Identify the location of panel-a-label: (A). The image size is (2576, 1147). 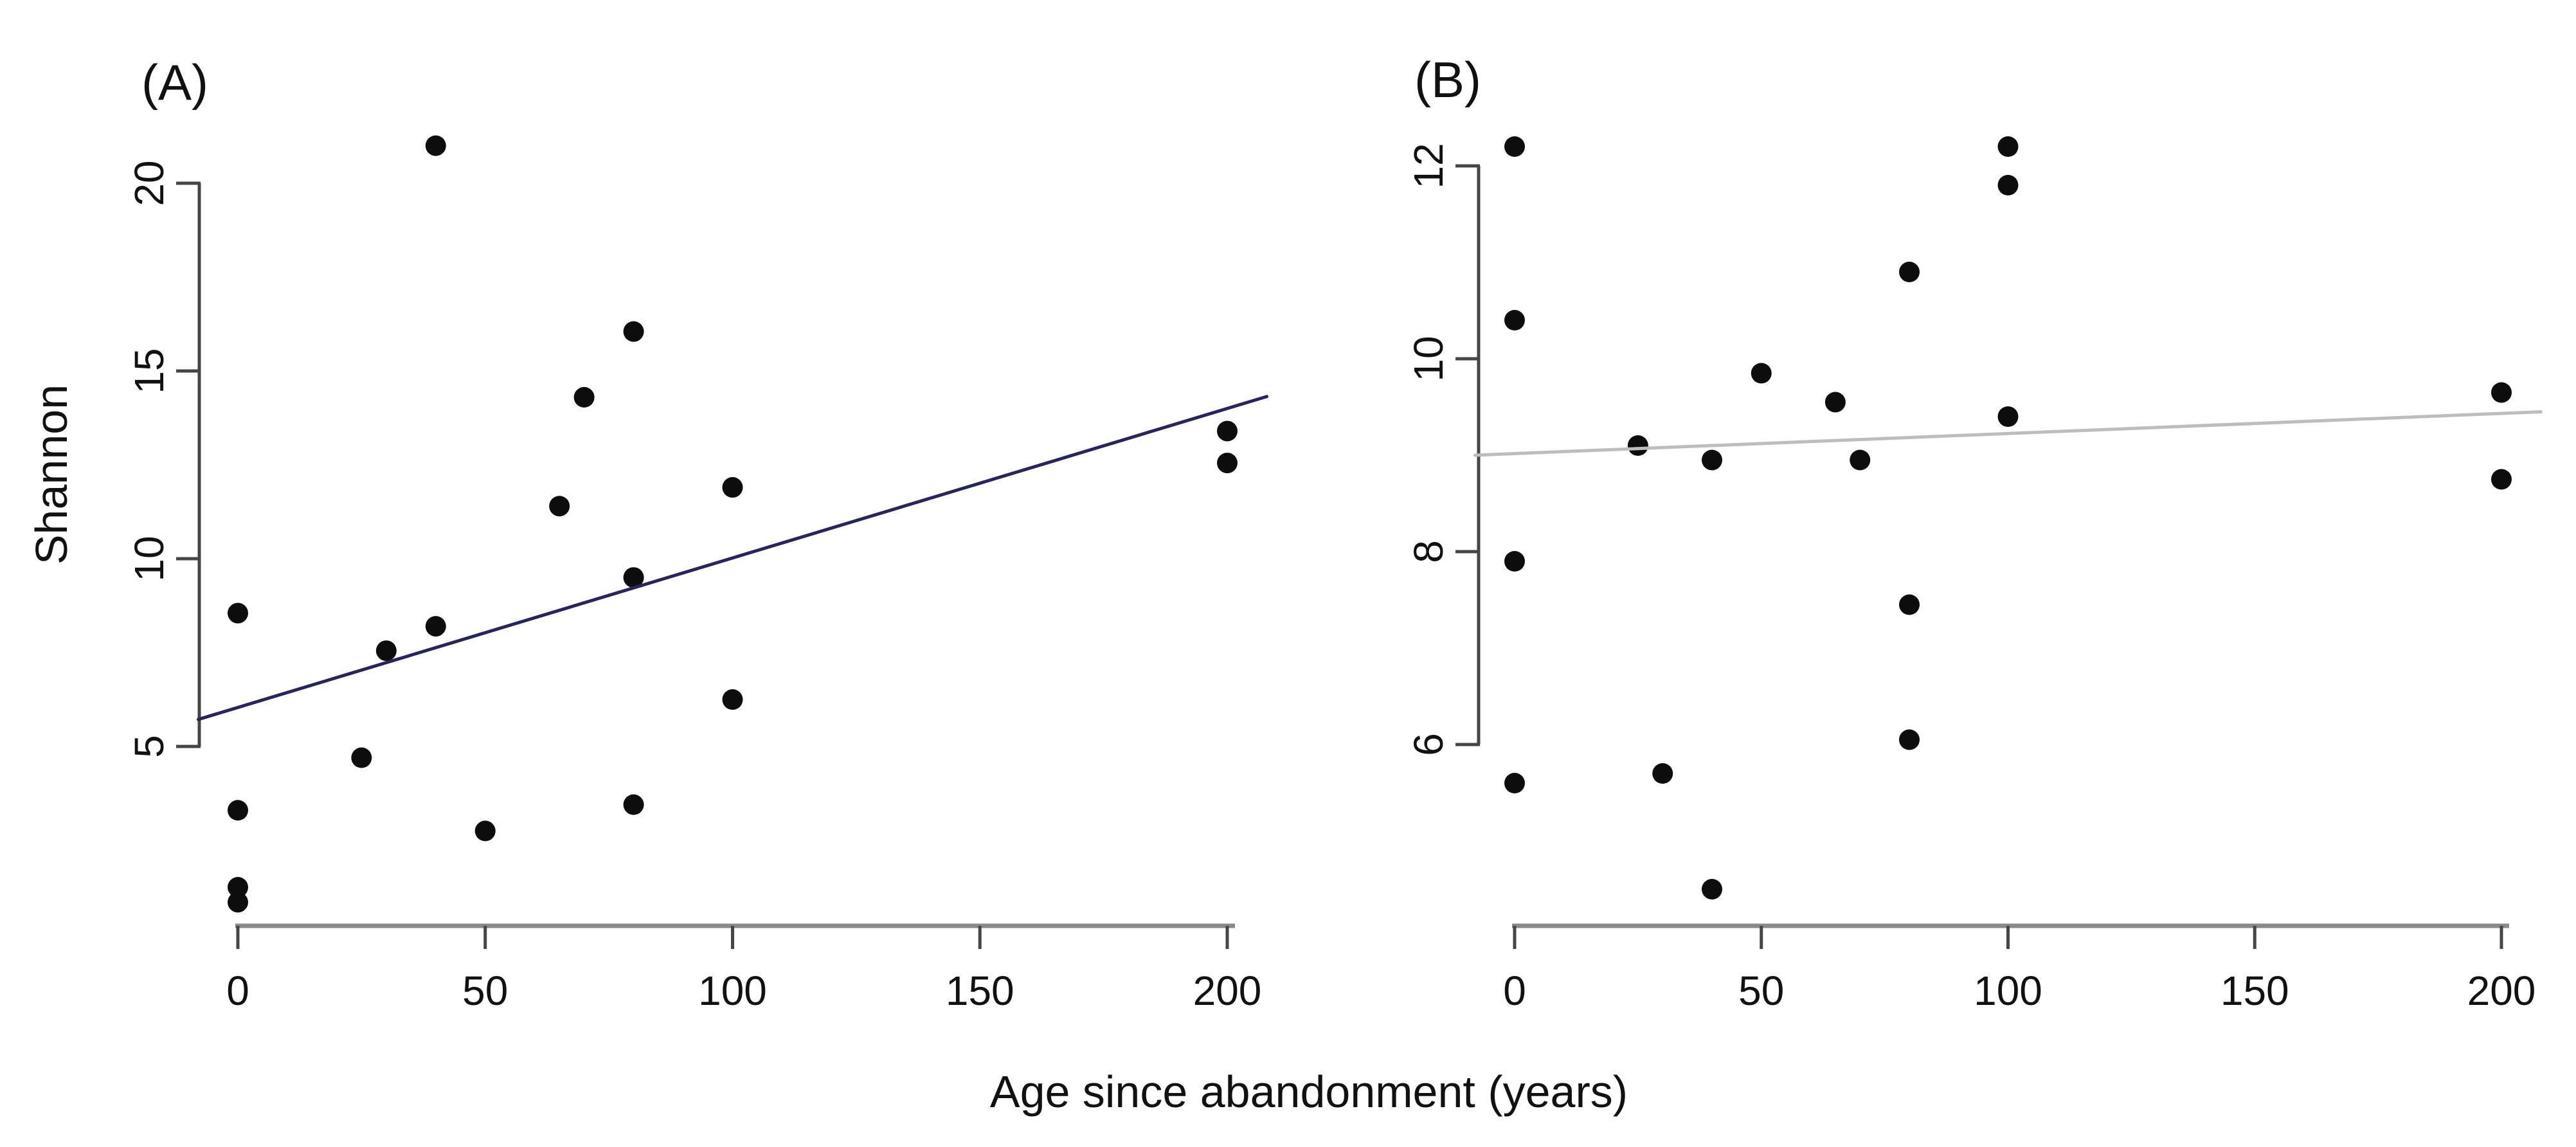
(174, 82).